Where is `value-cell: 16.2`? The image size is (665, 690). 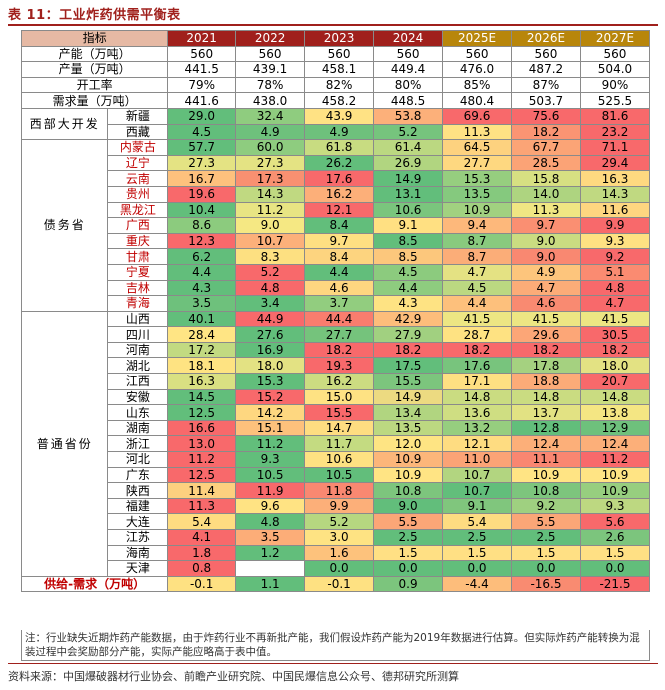 value-cell: 16.2 is located at coordinates (339, 194).